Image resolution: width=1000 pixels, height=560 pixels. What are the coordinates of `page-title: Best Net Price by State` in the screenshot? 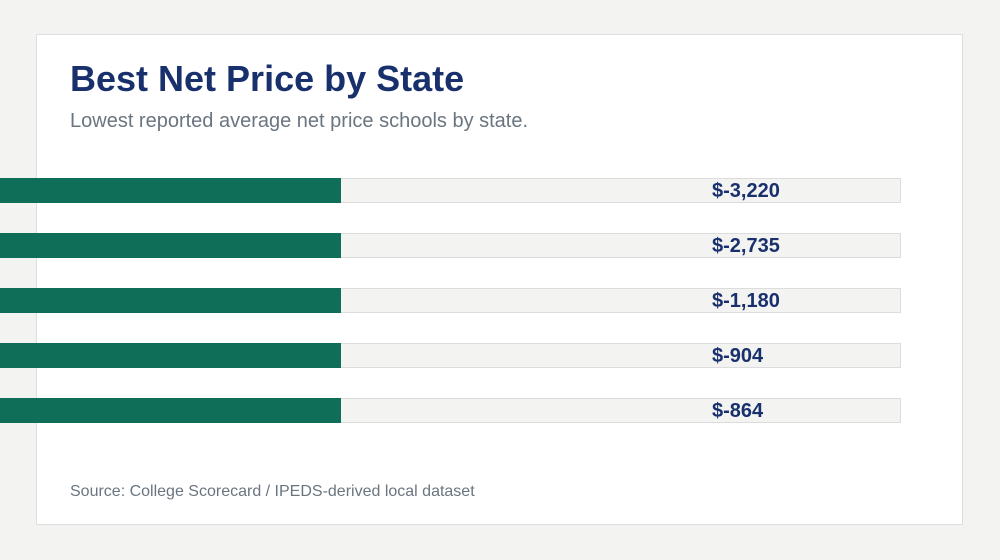 It's located at (267, 78).